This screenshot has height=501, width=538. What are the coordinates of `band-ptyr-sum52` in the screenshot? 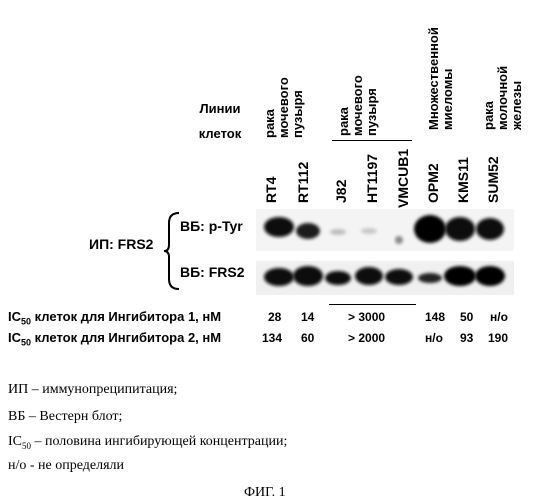 It's located at (490, 229).